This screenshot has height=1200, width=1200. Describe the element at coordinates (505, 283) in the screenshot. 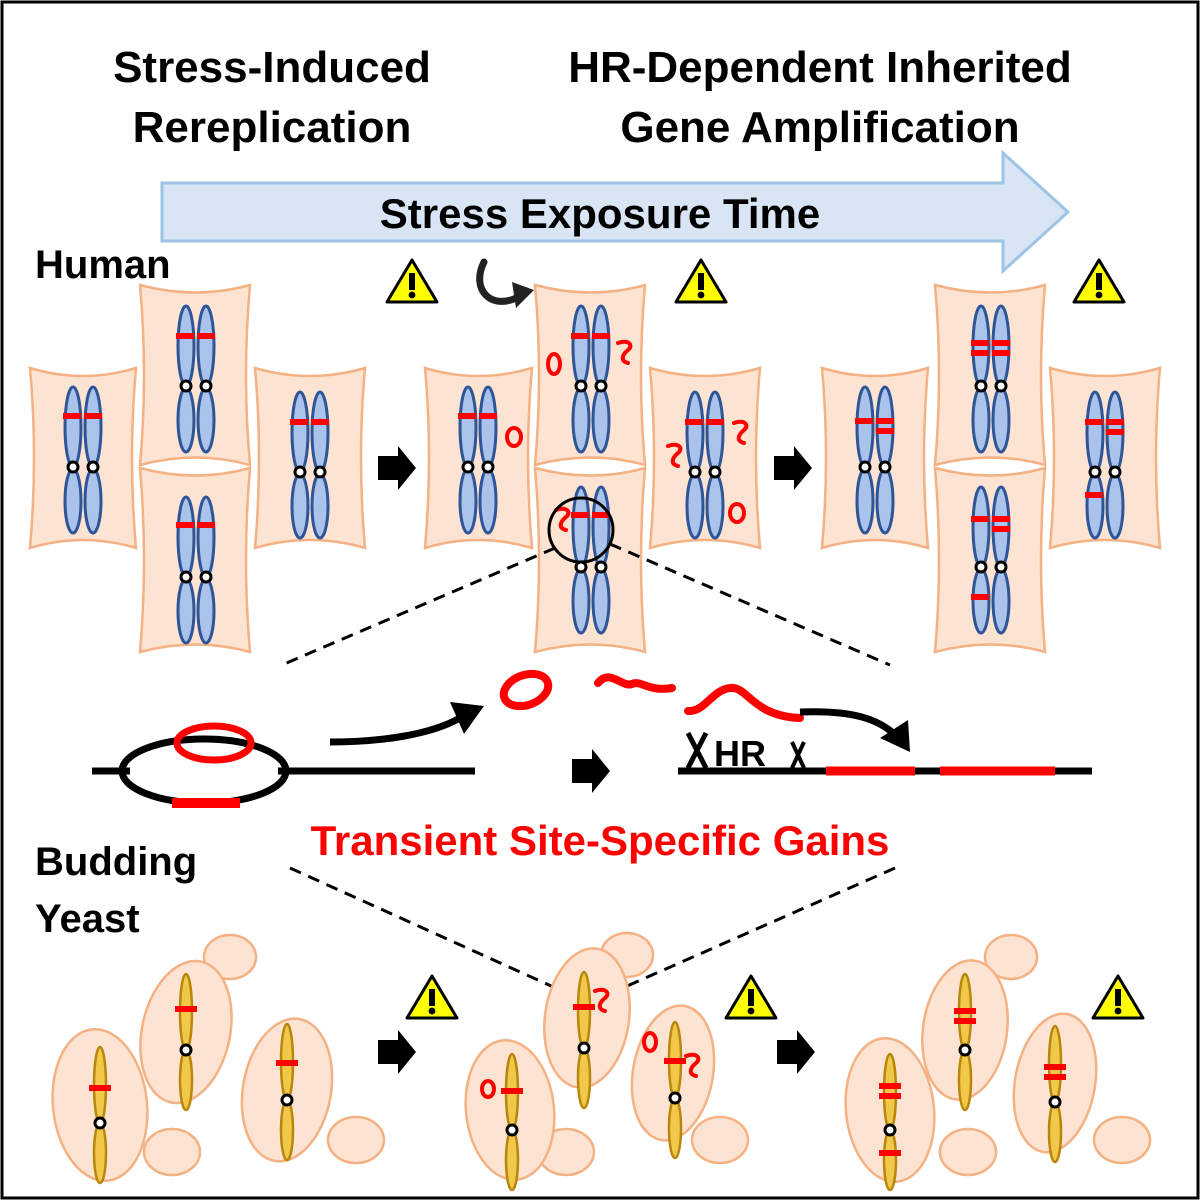

I see `curved-arrow-icon` at that location.